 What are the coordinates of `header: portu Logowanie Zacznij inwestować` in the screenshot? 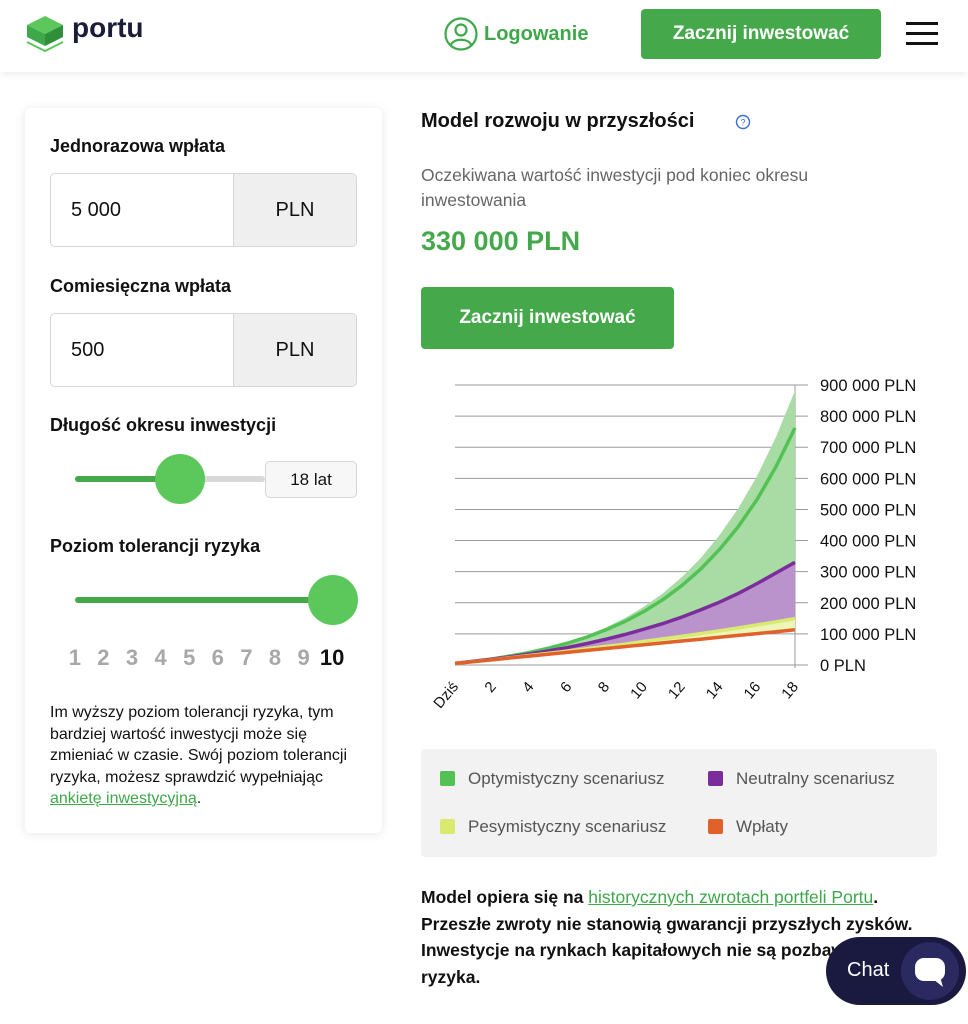 It's located at (484, 36).